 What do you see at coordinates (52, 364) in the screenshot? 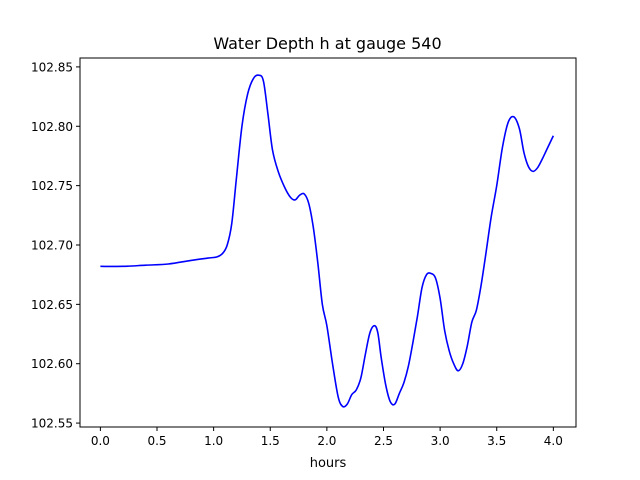
I see `y-tick-label: 102.60` at bounding box center [52, 364].